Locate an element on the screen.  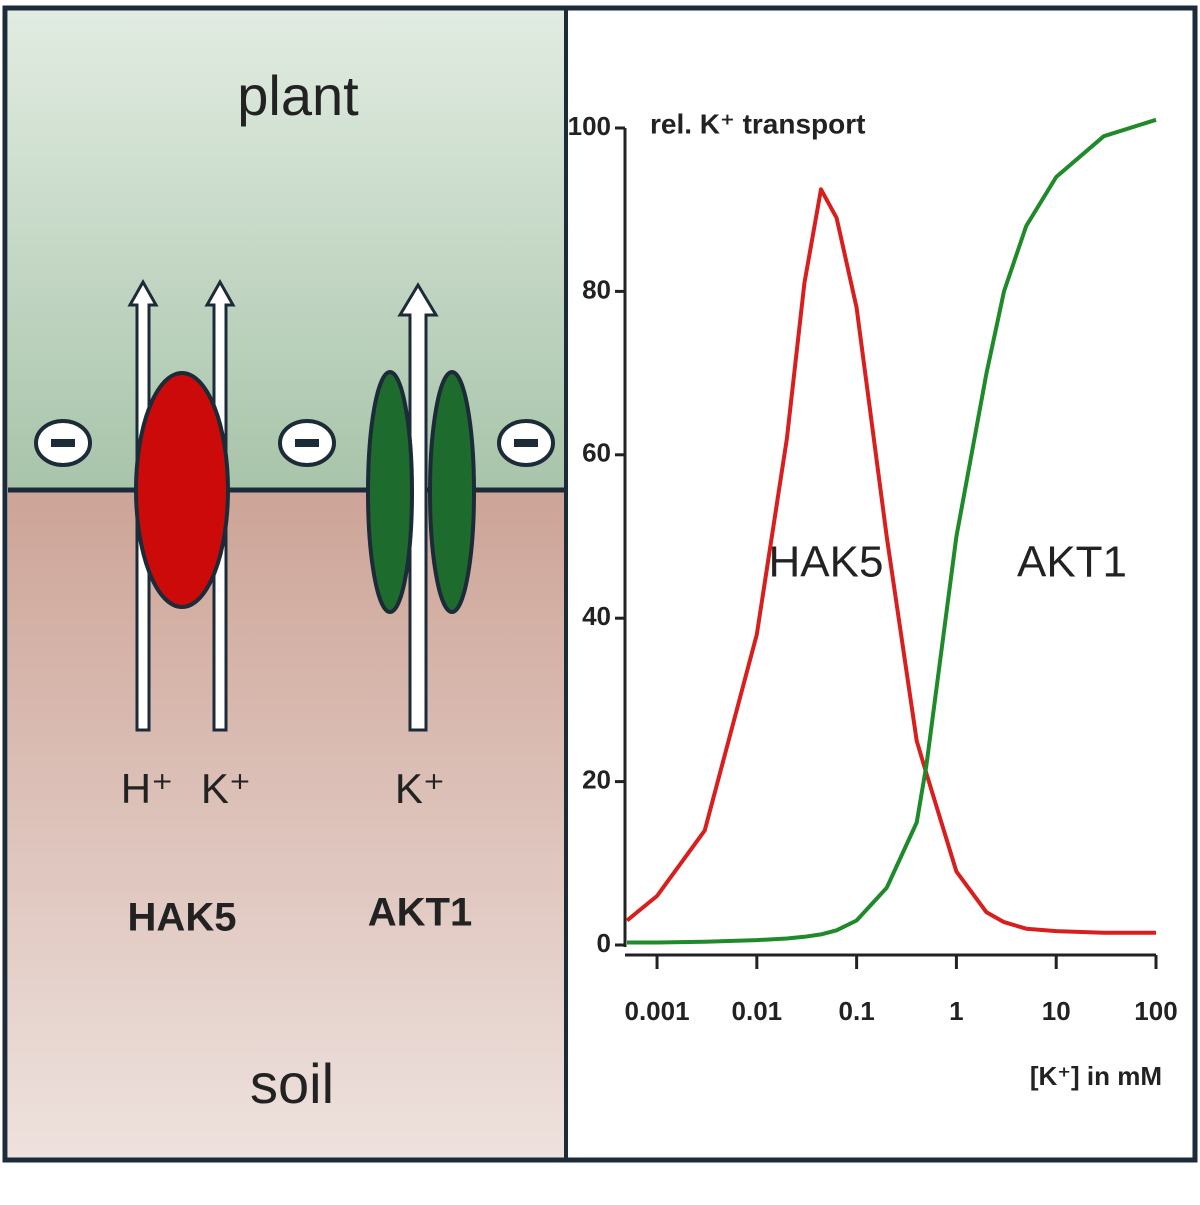
x-tick-label: 1 is located at coordinates (956, 1011).